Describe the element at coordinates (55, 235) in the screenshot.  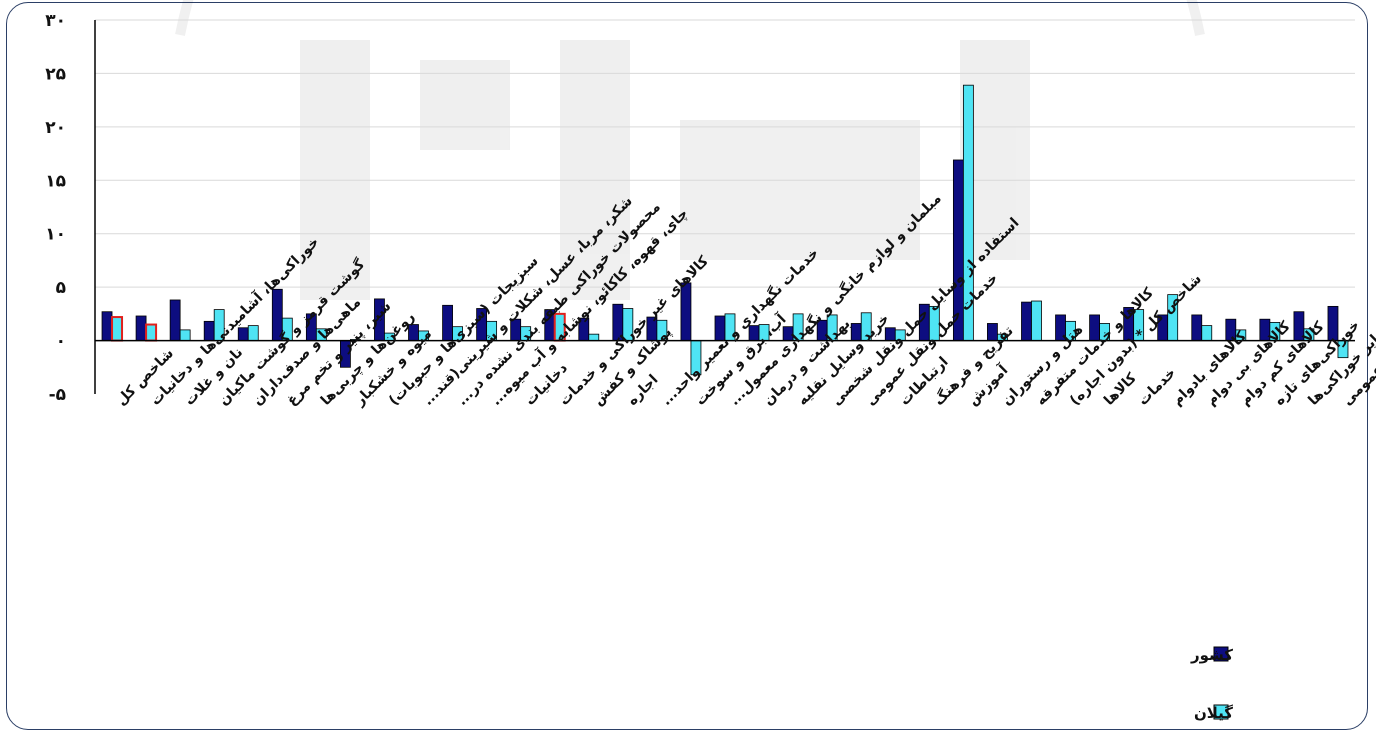
I see `y-tick-label: ۱۰` at that location.